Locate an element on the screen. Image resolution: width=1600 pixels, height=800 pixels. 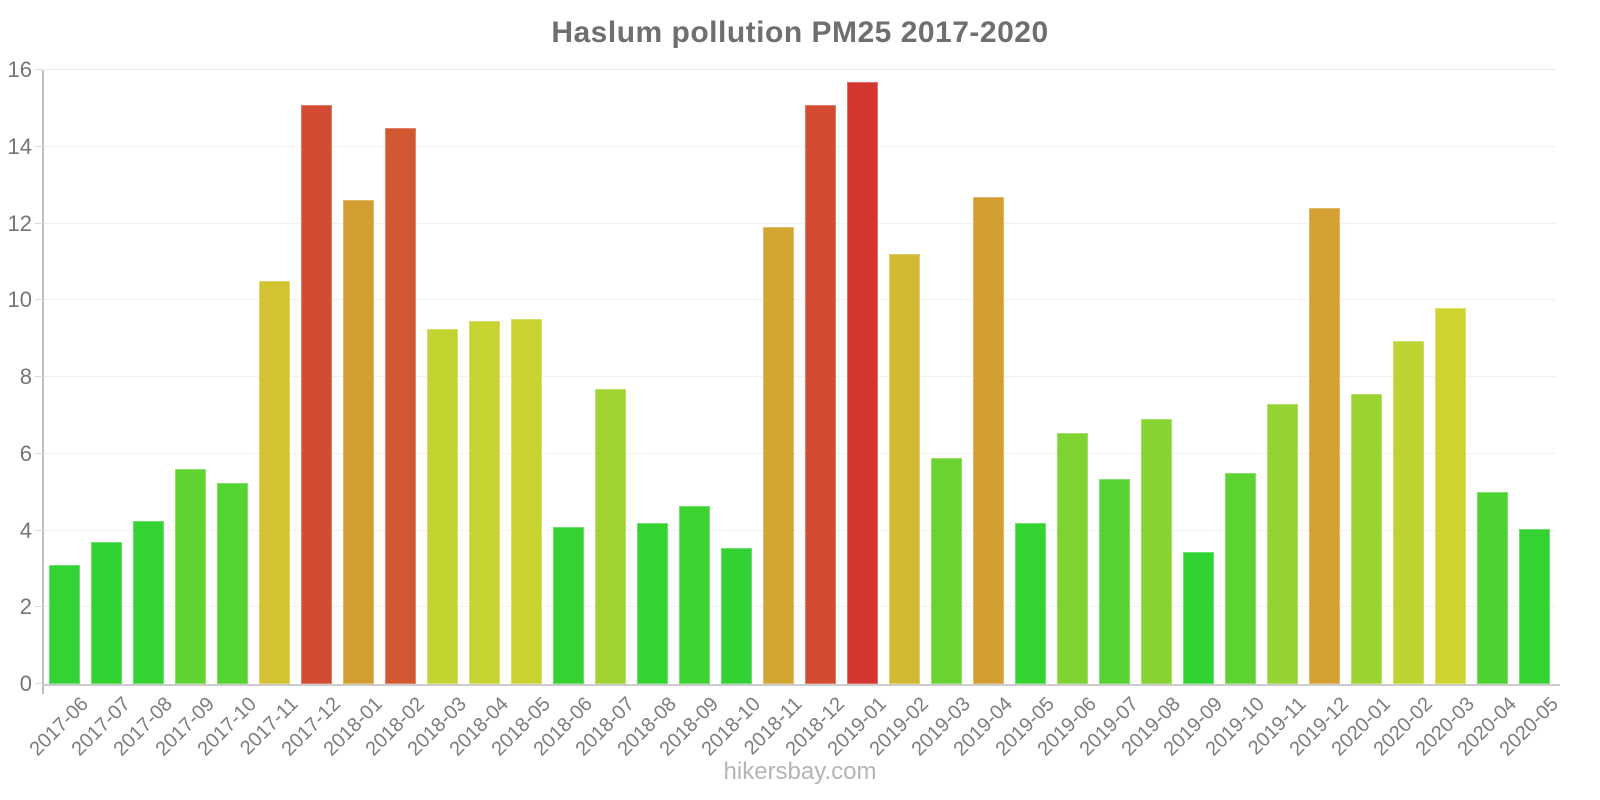
bar-slot-2018-01: 2018-01 is located at coordinates (353, 415).